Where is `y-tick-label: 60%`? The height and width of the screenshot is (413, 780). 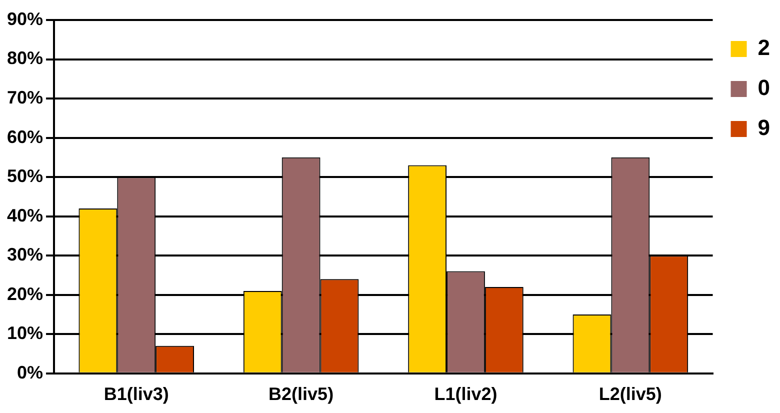
y-tick-label: 60% is located at coordinates (25, 136).